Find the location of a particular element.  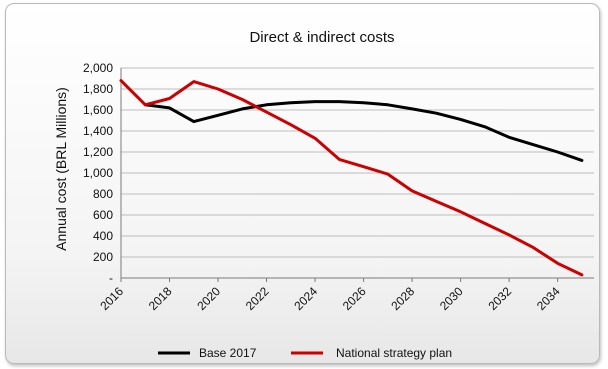

y-tick-label: 1,600 is located at coordinates (98, 110).